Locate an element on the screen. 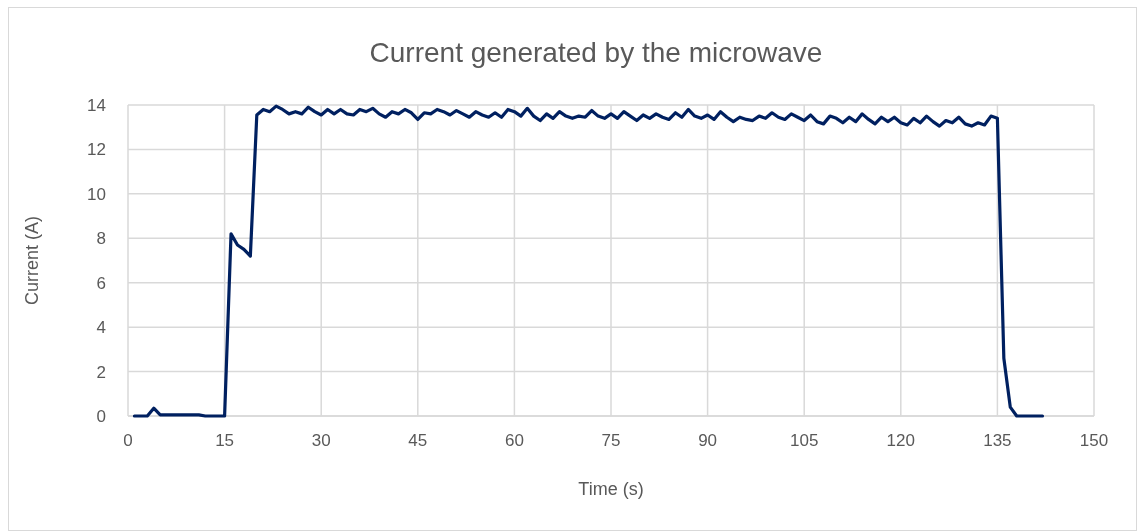 Image resolution: width=1138 pixels, height=532 pixels. y-tick-label: 4 is located at coordinates (101, 328).